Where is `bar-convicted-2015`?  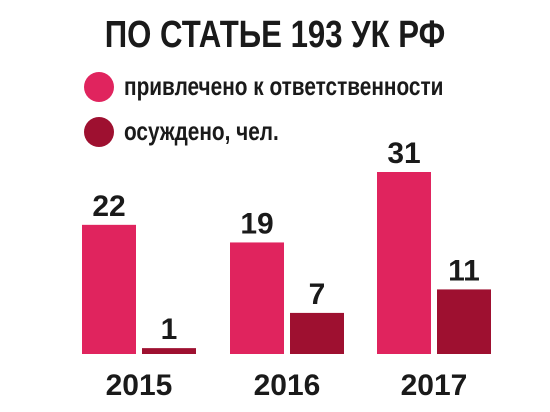 bar-convicted-2015 is located at coordinates (169, 351).